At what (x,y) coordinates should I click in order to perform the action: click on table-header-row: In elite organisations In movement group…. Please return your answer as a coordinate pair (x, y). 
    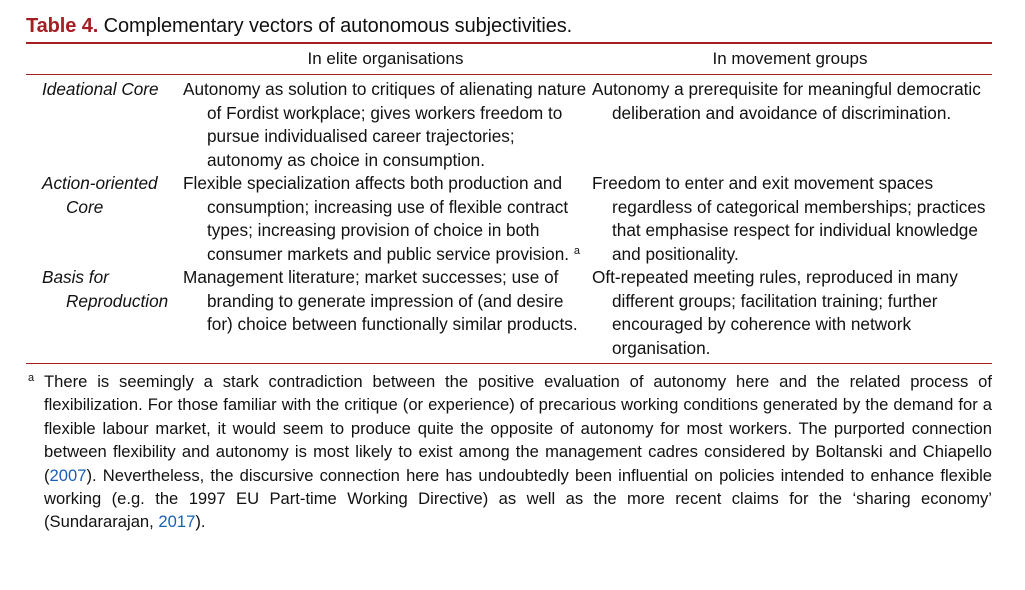
    Looking at the image, I should click on (509, 59).